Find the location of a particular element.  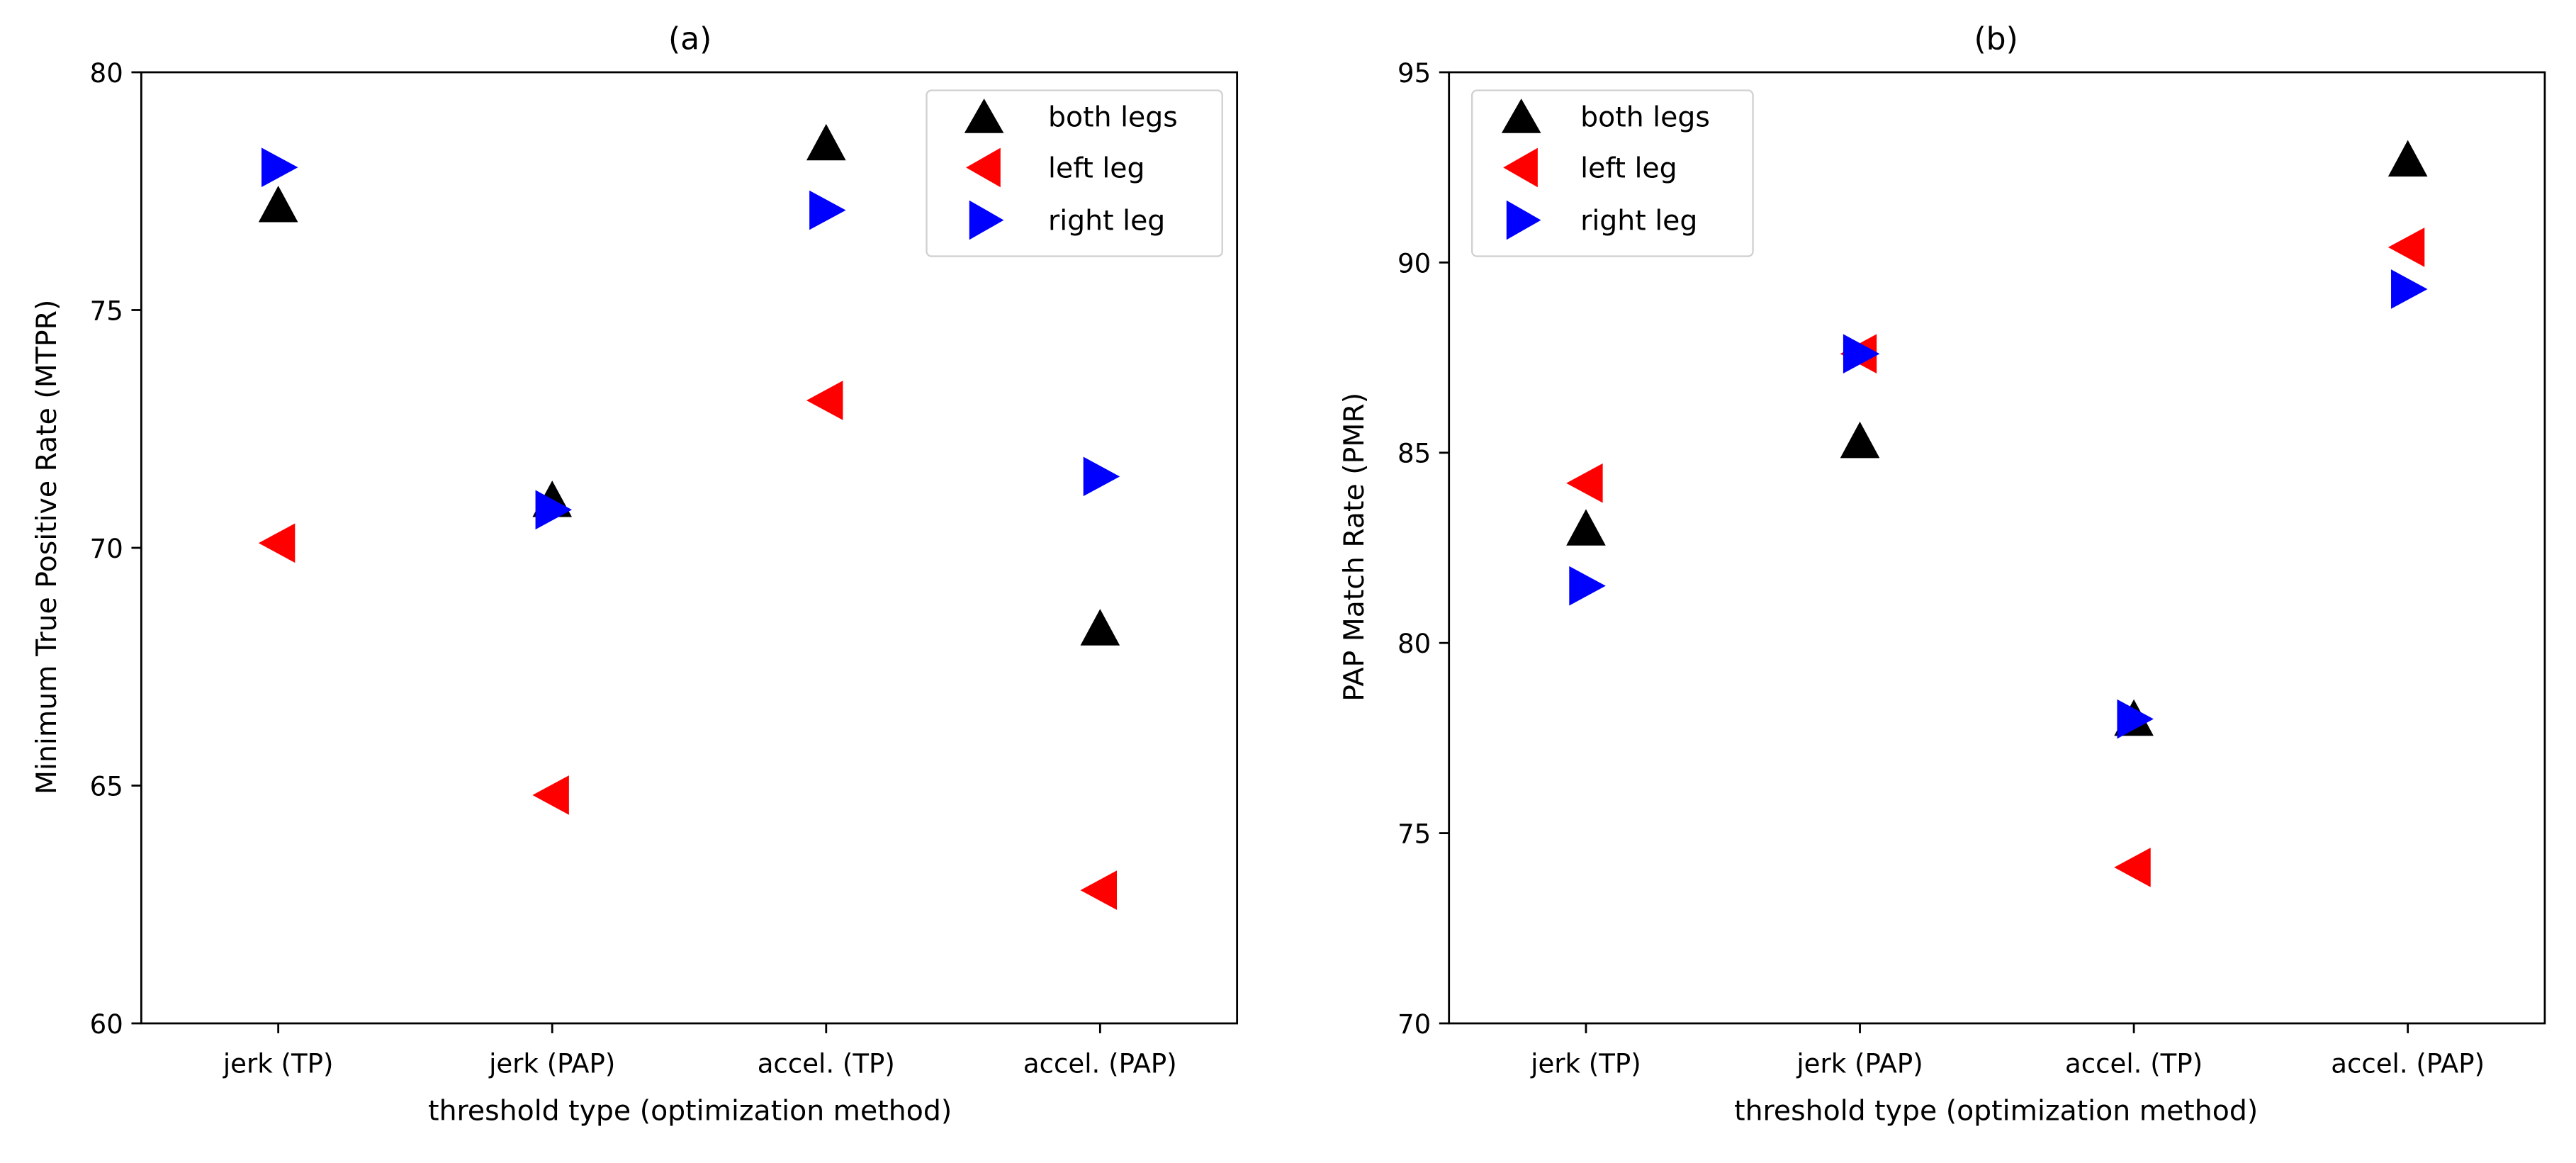

panel-b-y-axis-label: PAP Match Rate (PMR) is located at coordinates (1354, 547).